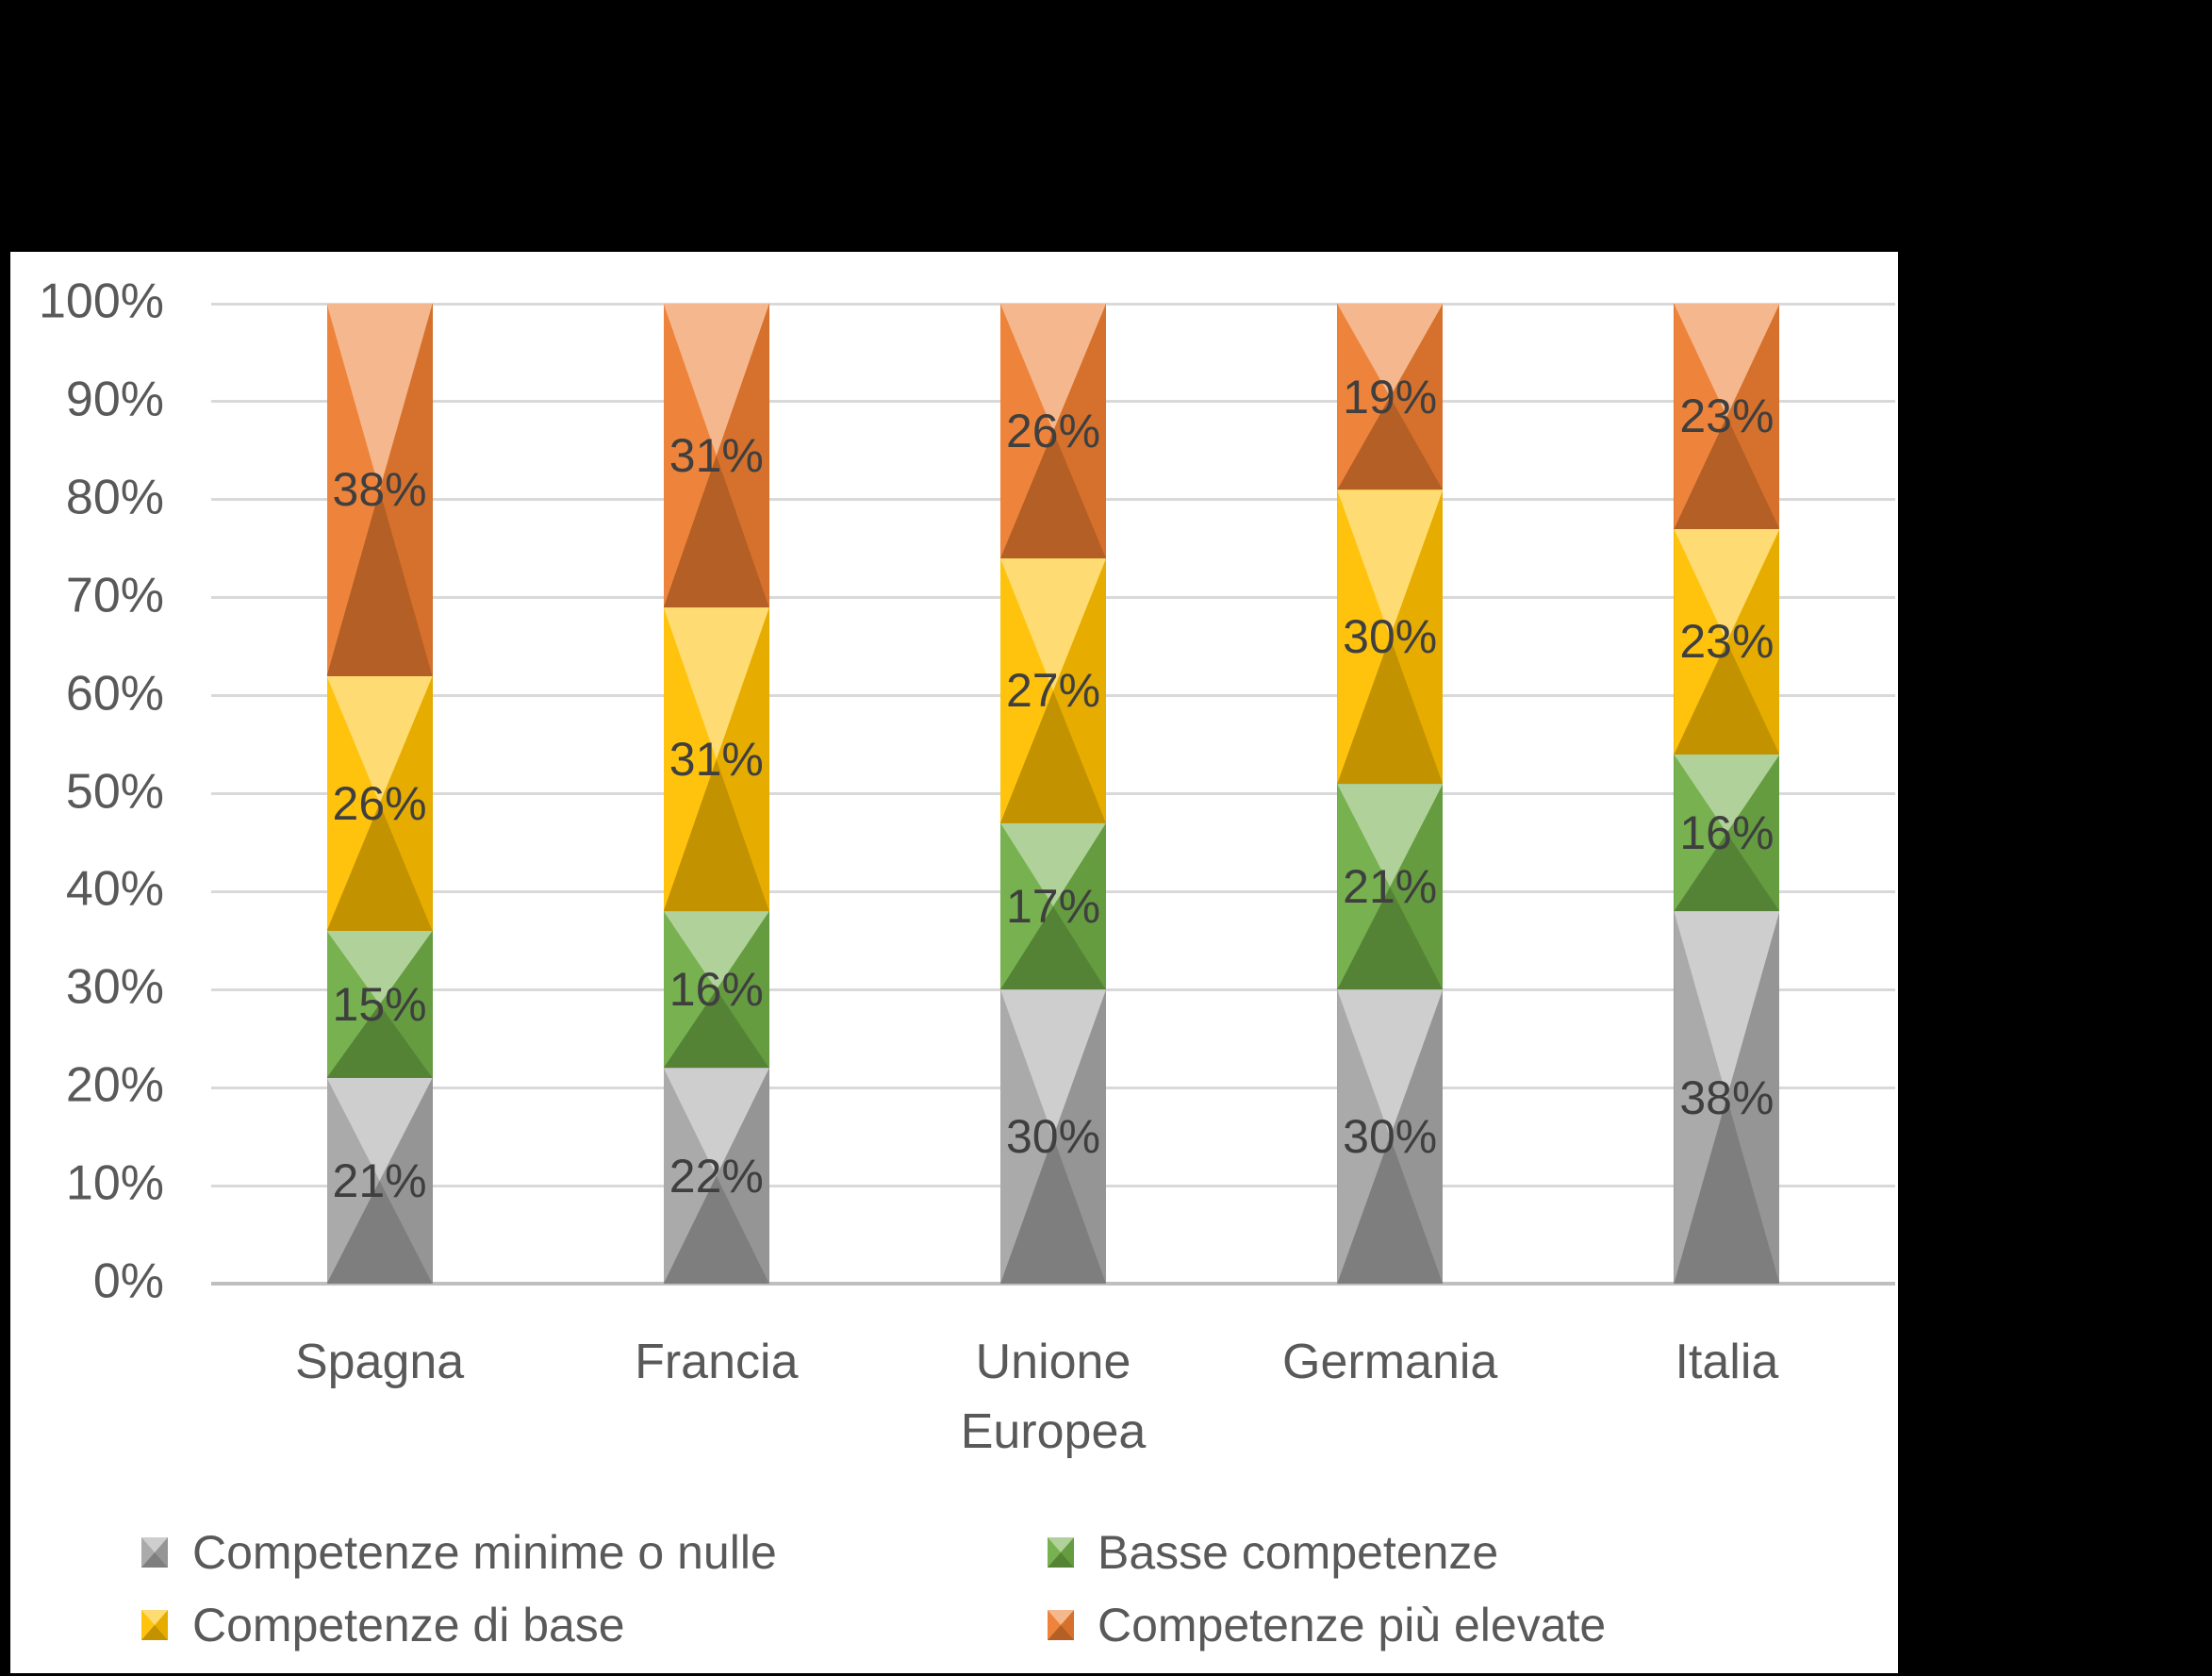 The height and width of the screenshot is (1676, 2212). I want to click on legend-label: Basse competenze, so click(1298, 1552).